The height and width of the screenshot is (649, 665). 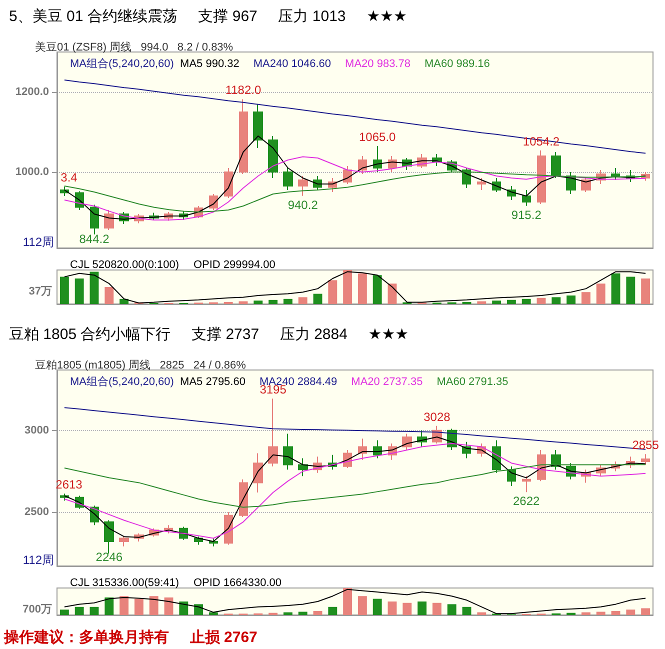 I want to click on annotation: 2613, so click(x=69, y=485).